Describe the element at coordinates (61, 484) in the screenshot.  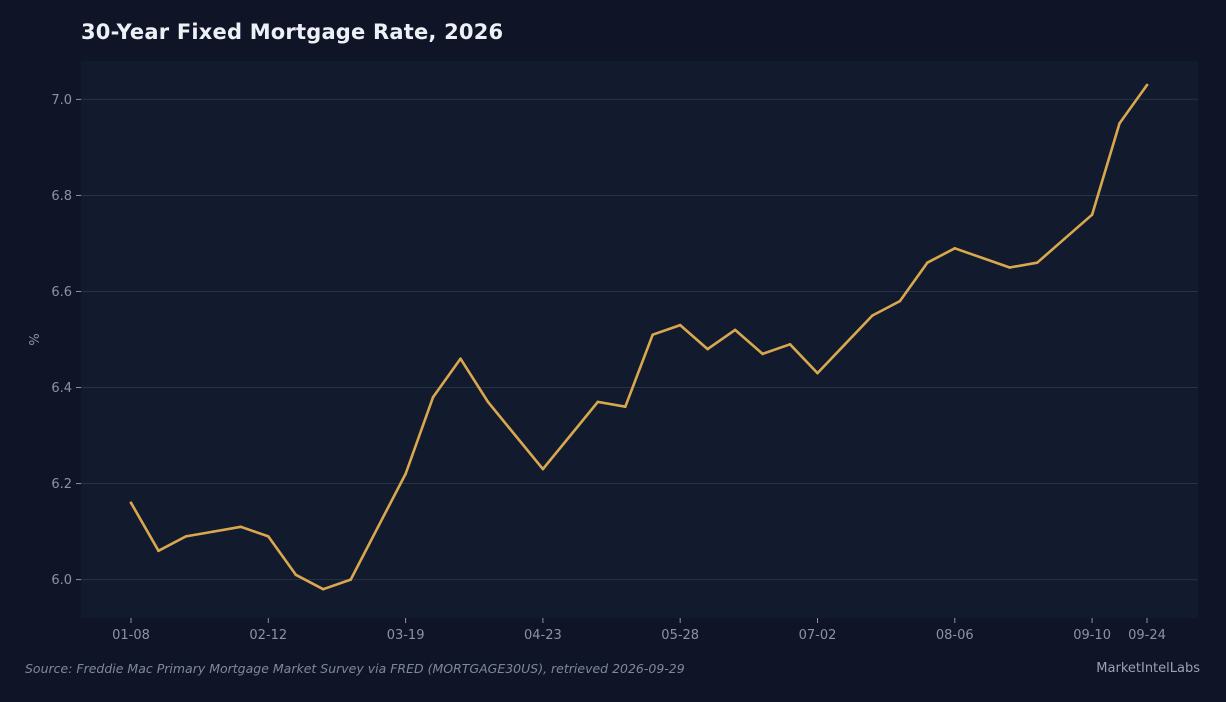
I see `y-tick-label: 6.2` at that location.